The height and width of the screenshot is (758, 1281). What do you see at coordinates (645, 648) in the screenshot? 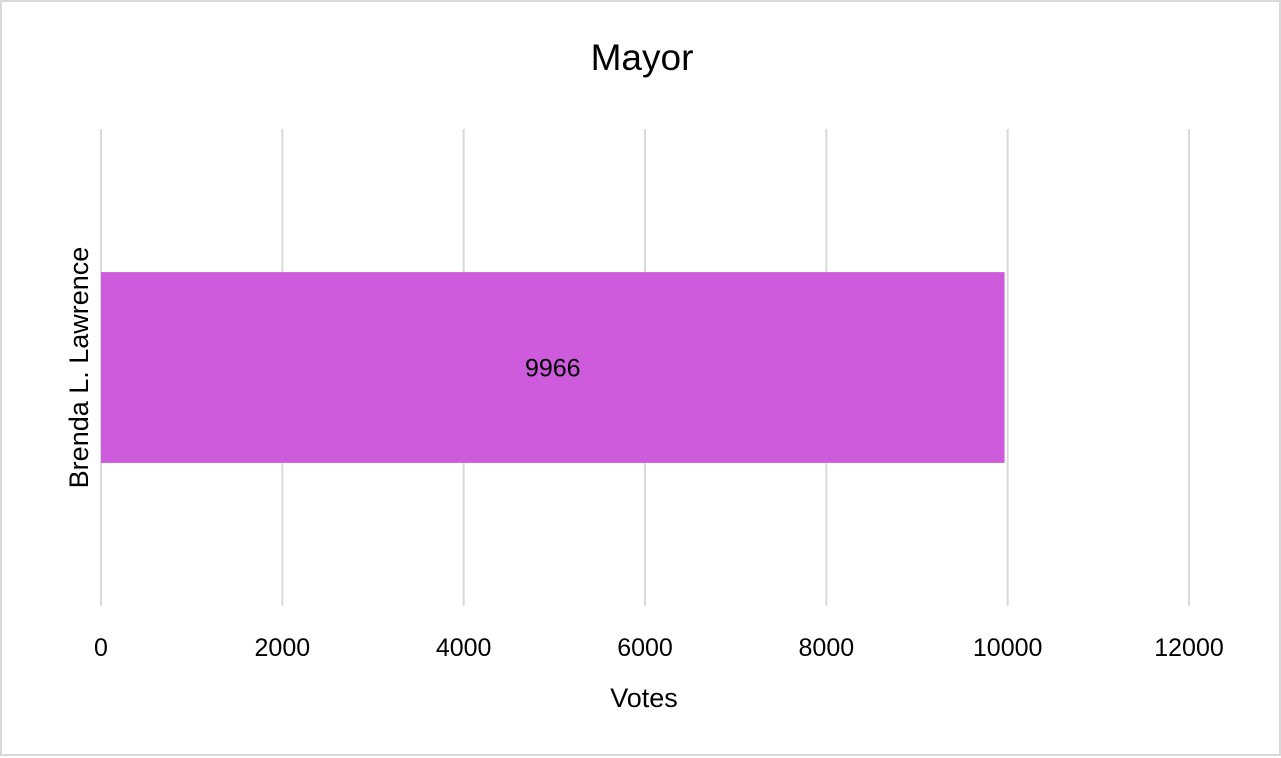
I see `x-tick-label: 6000` at bounding box center [645, 648].